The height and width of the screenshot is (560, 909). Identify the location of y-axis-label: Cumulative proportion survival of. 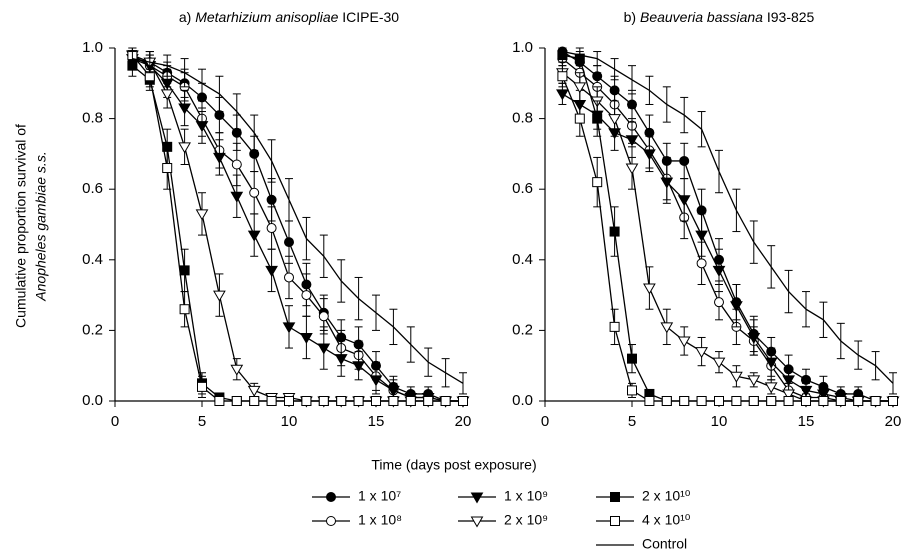
(21, 226).